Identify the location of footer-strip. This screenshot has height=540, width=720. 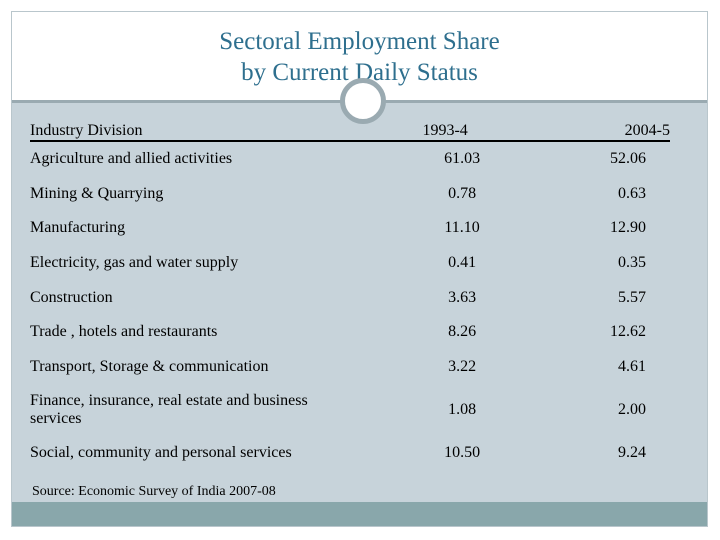
(359, 514).